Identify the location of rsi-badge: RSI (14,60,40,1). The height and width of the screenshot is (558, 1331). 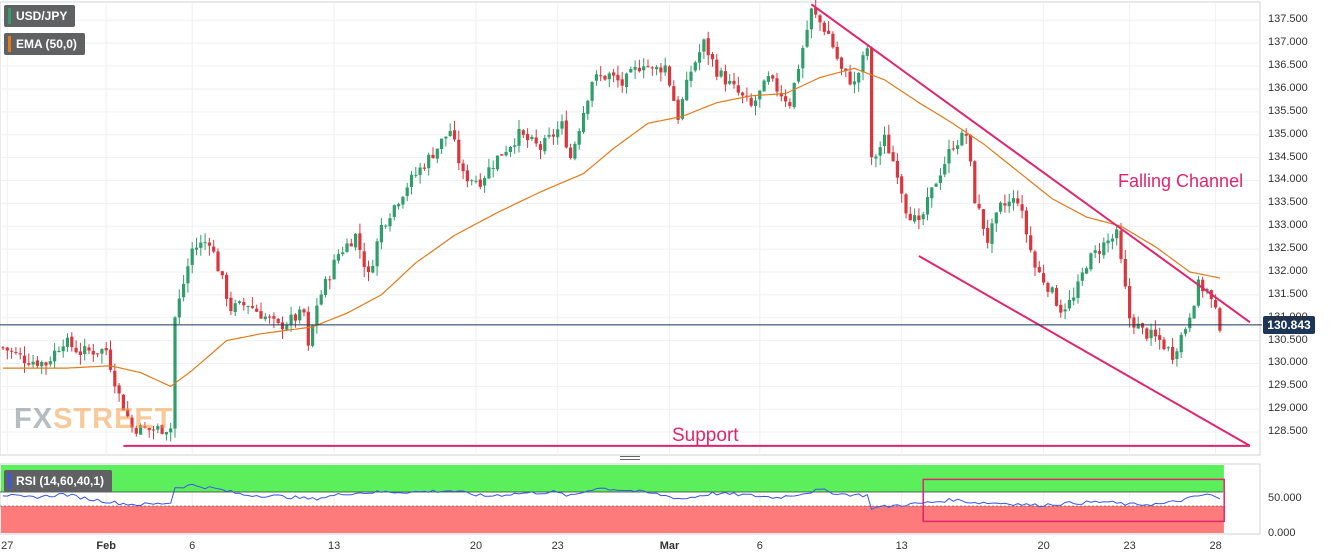
(58, 481).